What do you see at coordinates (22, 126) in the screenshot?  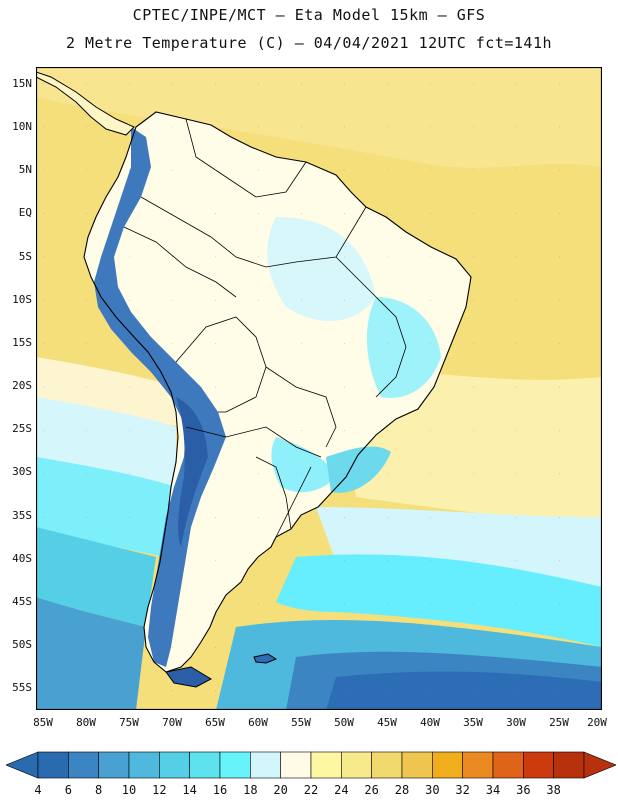 I see `lat-label: 10N` at bounding box center [22, 126].